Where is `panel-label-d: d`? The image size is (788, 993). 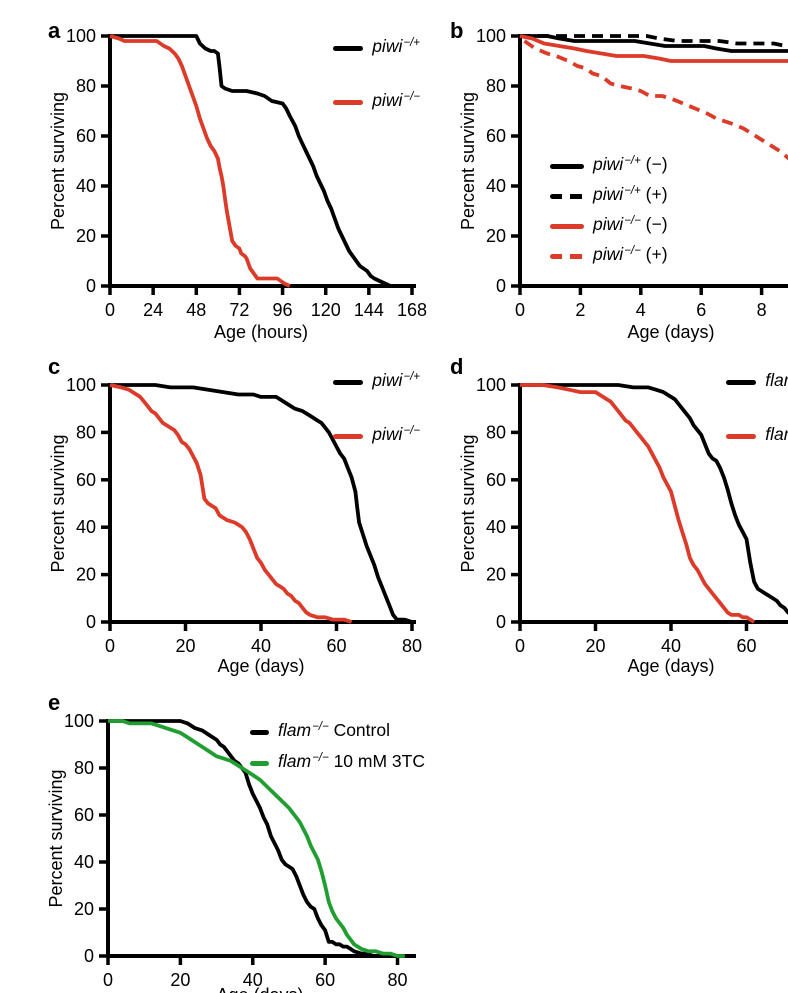
panel-label-d: d is located at coordinates (457, 366).